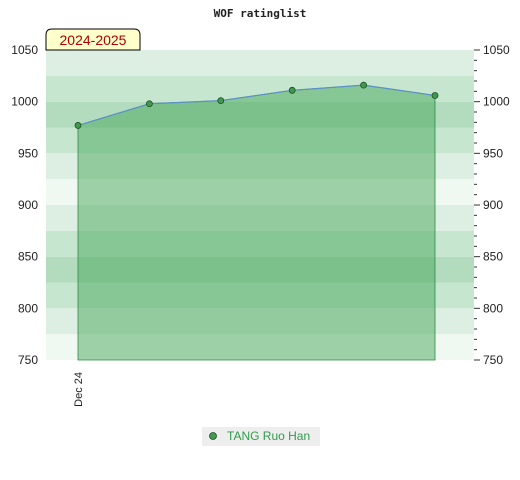  Describe the element at coordinates (496, 50) in the screenshot. I see `y-tick-label-right: 1050` at that location.